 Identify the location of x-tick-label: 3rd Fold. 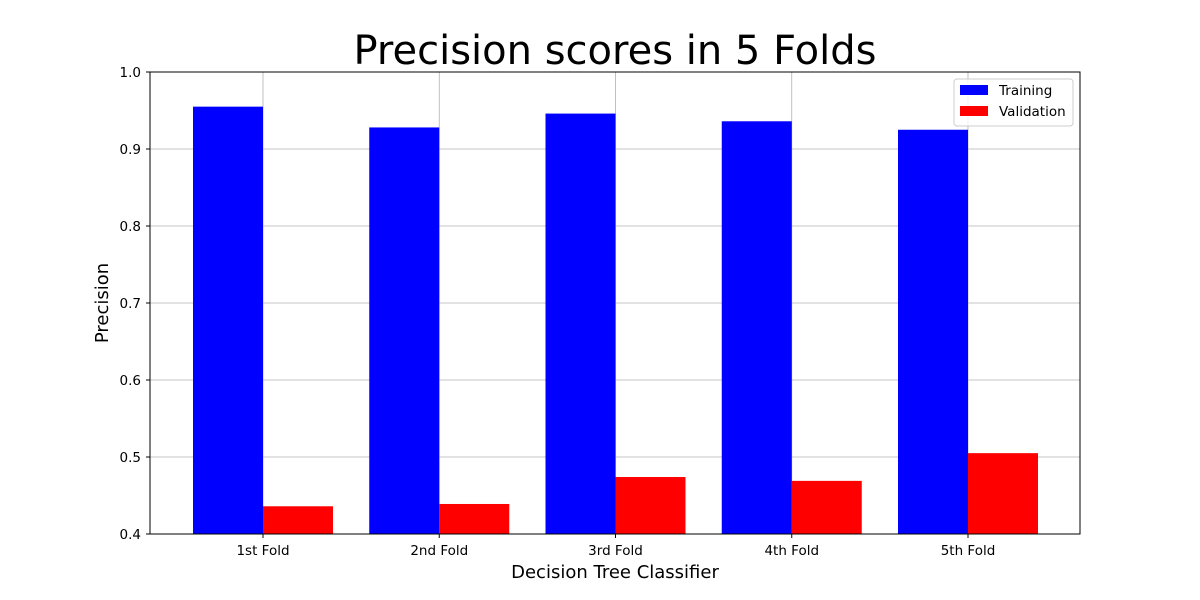
(615, 551).